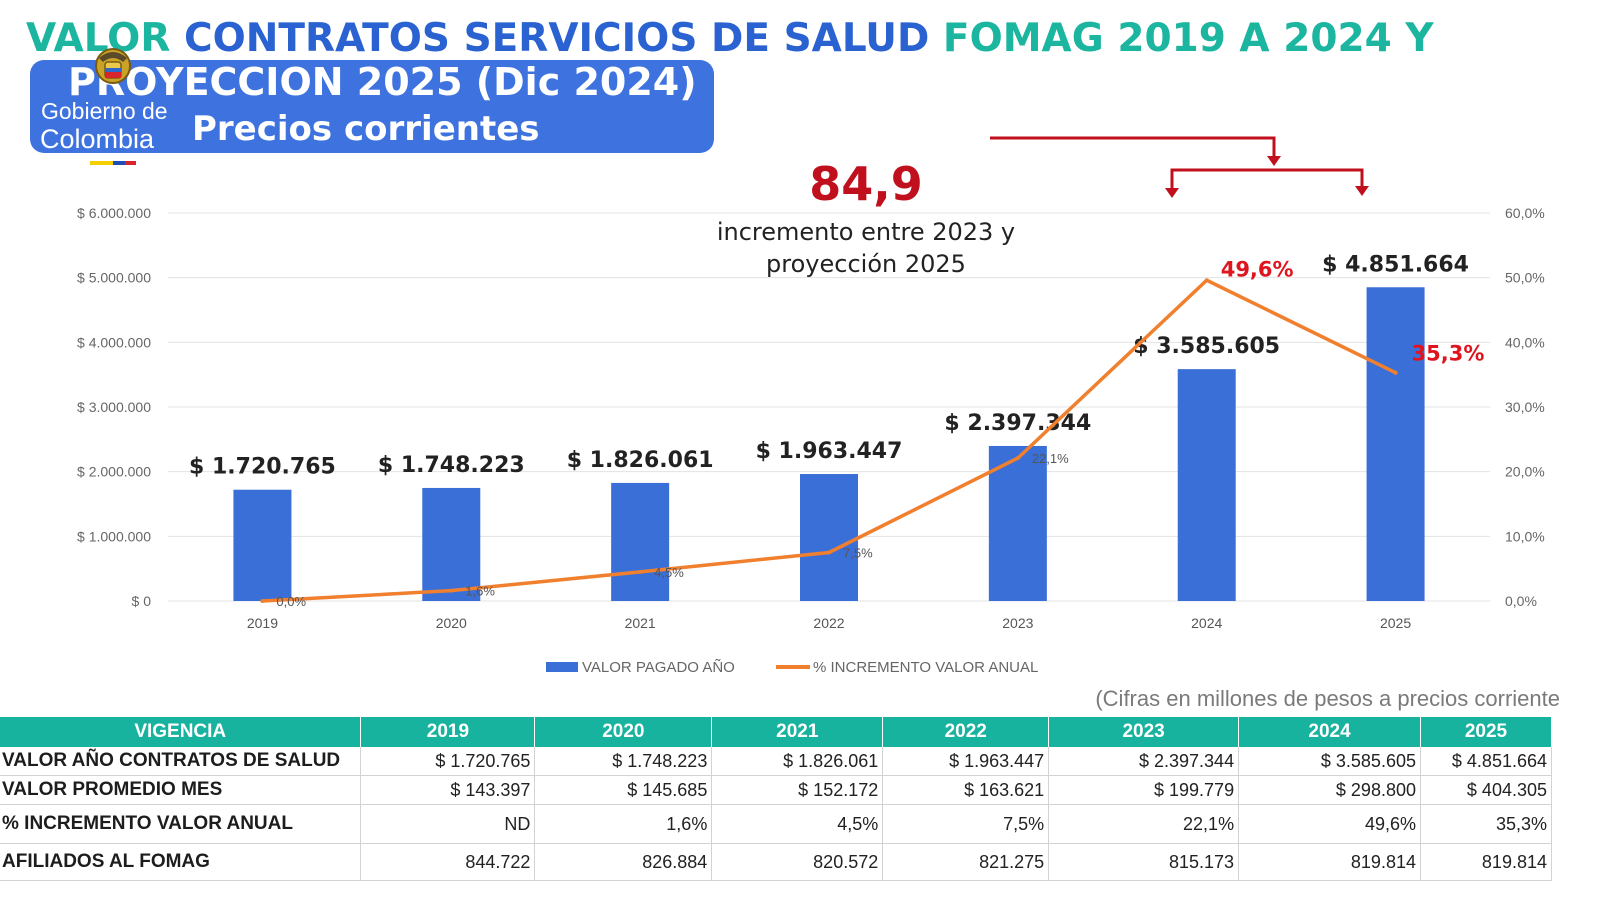  What do you see at coordinates (966, 790) in the screenshot?
I see `table-cell: $ 163.621` at bounding box center [966, 790].